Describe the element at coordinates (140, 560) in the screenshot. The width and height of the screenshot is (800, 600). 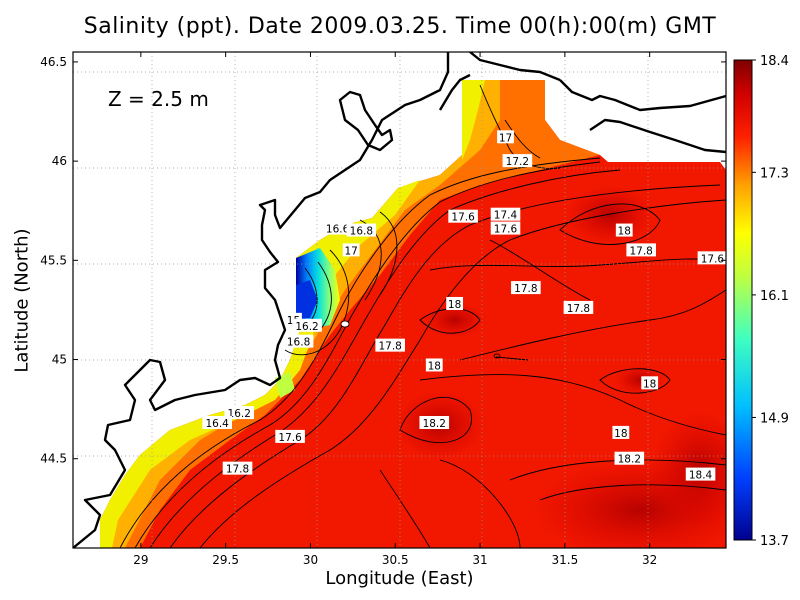
I see `x-tick-label: 29` at that location.